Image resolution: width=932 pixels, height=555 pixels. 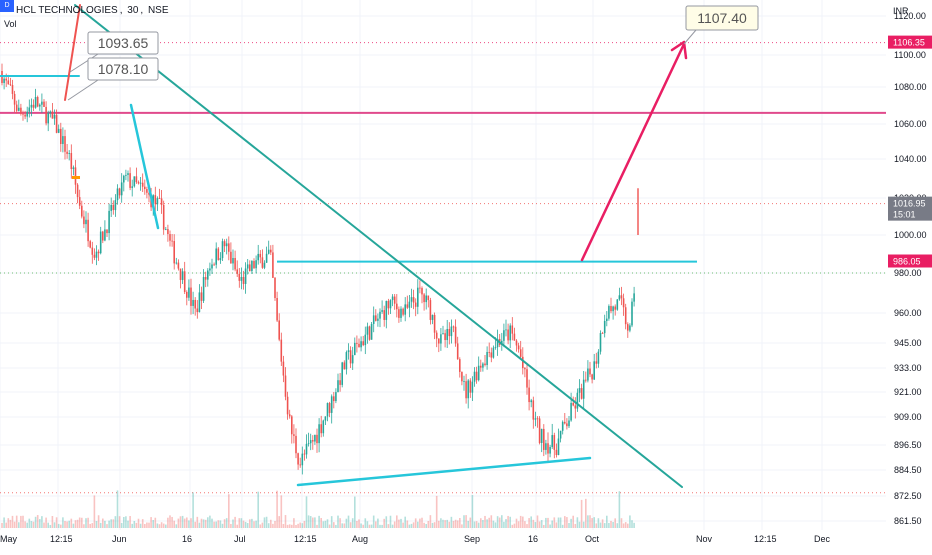 I want to click on y-tick-label: 1120.00, so click(x=910, y=16).